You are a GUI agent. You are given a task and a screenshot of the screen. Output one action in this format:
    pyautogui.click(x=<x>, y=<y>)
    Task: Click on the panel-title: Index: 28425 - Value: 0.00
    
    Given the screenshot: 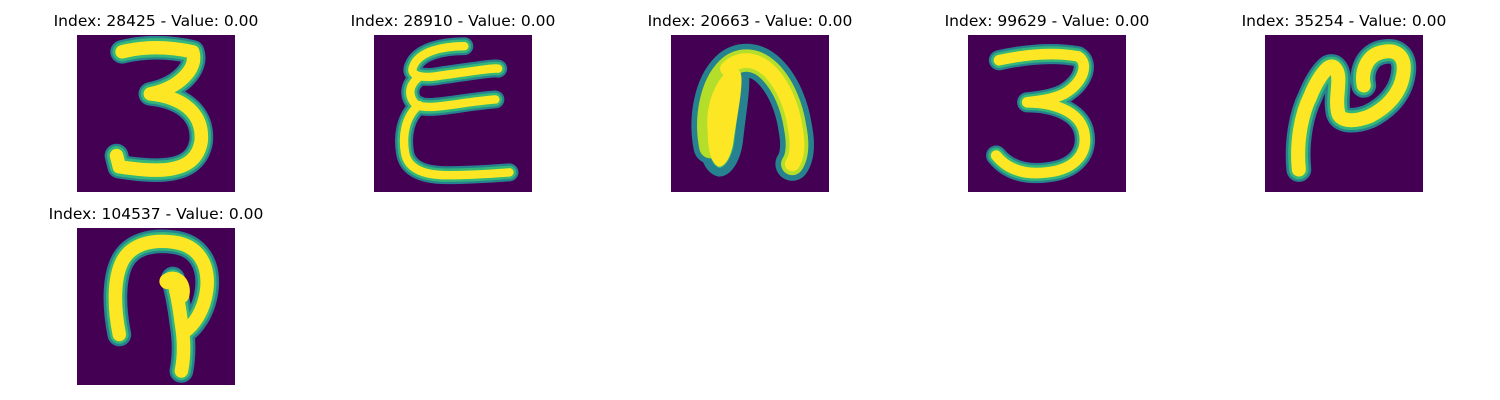 What is the action you would take?
    pyautogui.click(x=156, y=21)
    